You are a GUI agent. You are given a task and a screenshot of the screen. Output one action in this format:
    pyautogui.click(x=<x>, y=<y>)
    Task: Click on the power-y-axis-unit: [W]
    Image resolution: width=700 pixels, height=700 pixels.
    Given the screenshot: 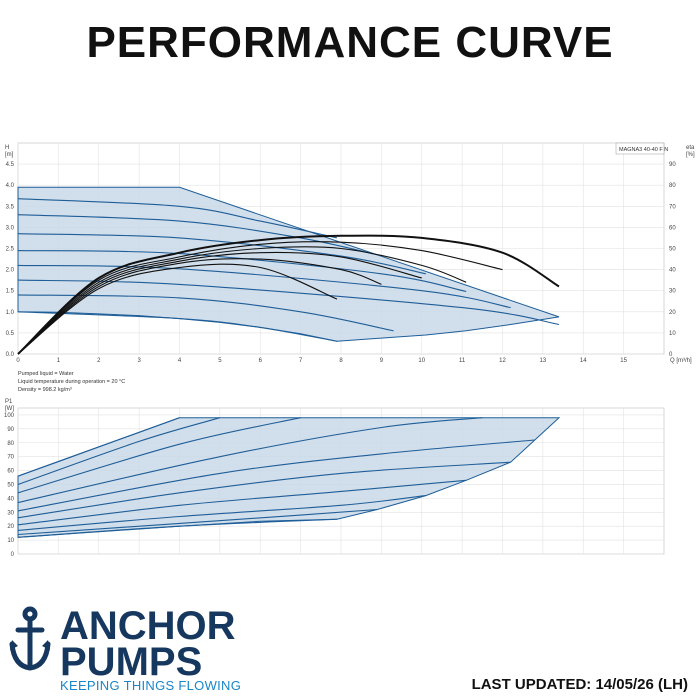 What is the action you would take?
    pyautogui.click(x=9, y=409)
    